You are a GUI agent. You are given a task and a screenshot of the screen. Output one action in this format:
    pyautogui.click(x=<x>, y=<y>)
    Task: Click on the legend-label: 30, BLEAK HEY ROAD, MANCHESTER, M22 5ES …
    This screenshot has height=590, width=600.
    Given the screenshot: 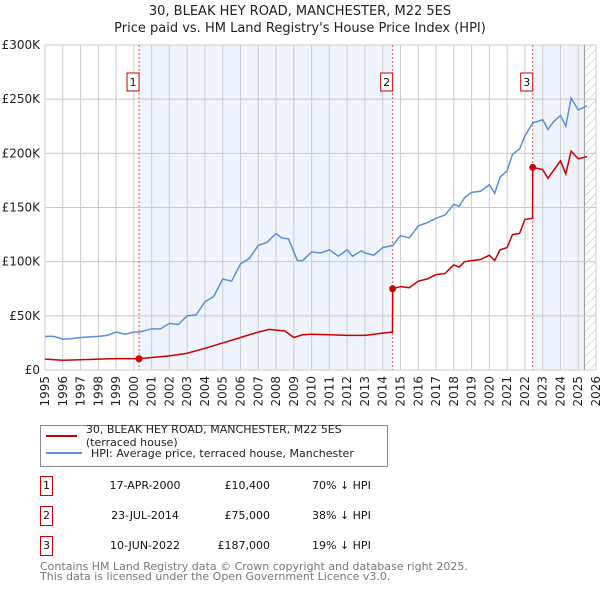 What is the action you would take?
    pyautogui.click(x=213, y=436)
    